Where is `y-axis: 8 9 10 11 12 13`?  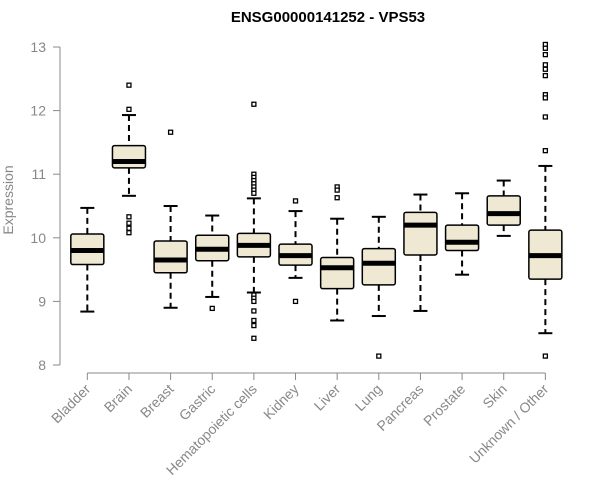 y-axis: 8 9 10 11 12 13 is located at coordinates (45, 206).